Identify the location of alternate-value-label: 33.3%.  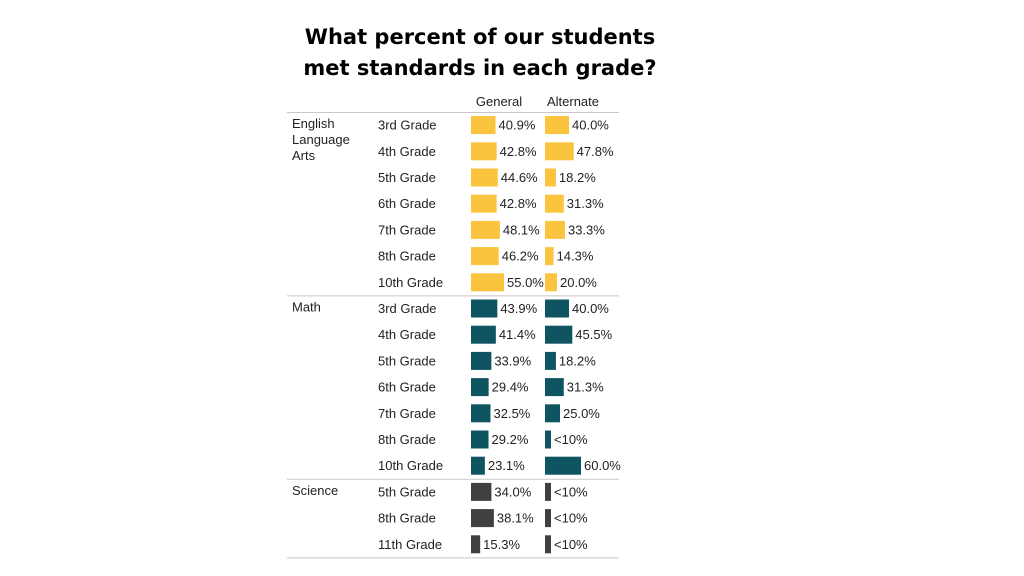
(586, 229).